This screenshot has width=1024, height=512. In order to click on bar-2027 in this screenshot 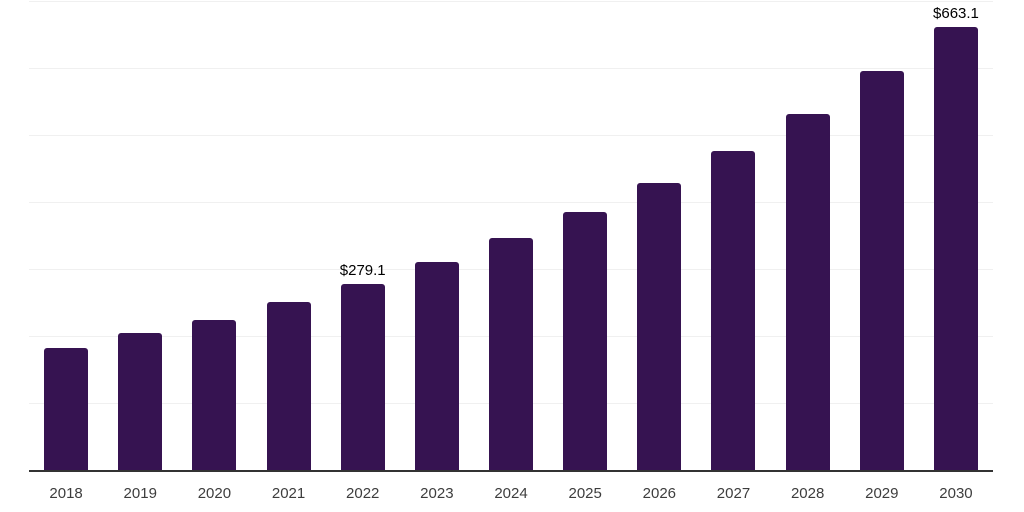, I will do `click(733, 310)`.